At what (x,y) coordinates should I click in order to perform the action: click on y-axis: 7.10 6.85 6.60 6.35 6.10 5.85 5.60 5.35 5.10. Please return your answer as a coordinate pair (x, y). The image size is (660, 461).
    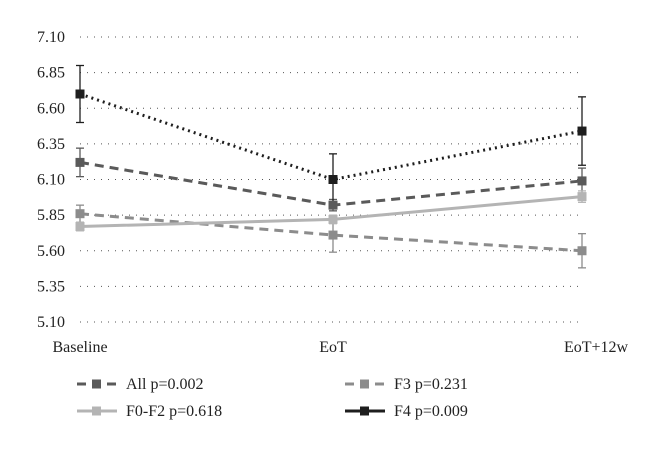
    Looking at the image, I should click on (51, 180).